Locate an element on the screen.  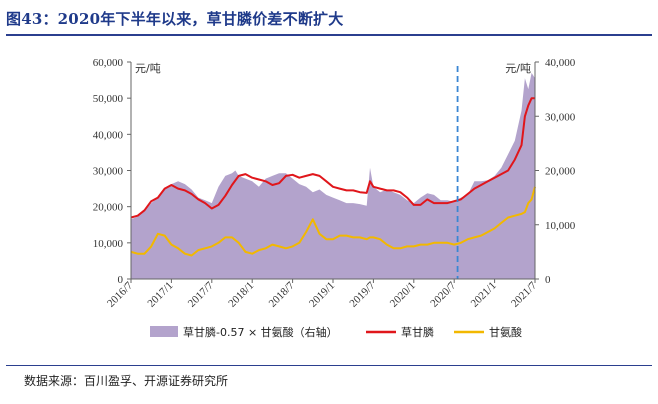
x-tick-label: 2021/7 is located at coordinates (524, 294).